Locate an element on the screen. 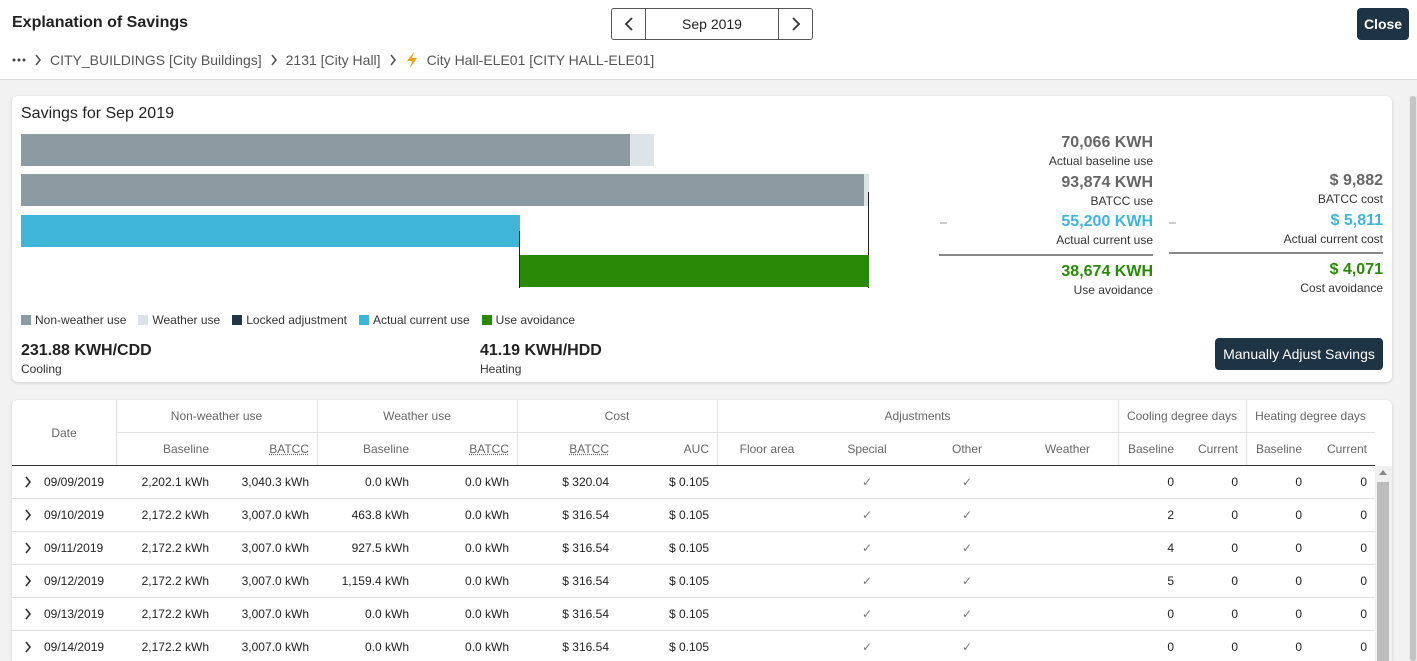 The height and width of the screenshot is (661, 1417). manually-adjust-savings-button: Manually Adjust Savings is located at coordinates (1299, 354).